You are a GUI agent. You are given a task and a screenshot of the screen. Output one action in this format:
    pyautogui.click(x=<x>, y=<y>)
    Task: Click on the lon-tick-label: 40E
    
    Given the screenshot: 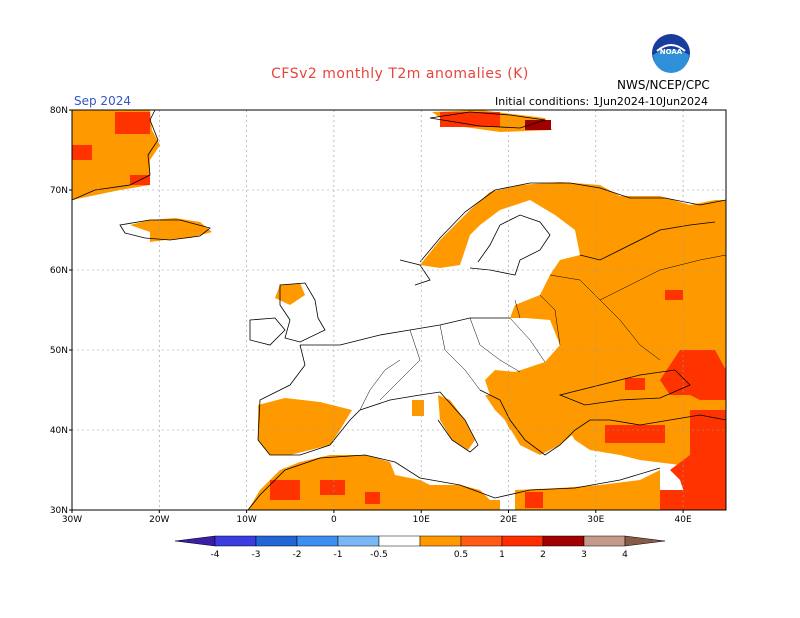 What is the action you would take?
    pyautogui.click(x=683, y=520)
    